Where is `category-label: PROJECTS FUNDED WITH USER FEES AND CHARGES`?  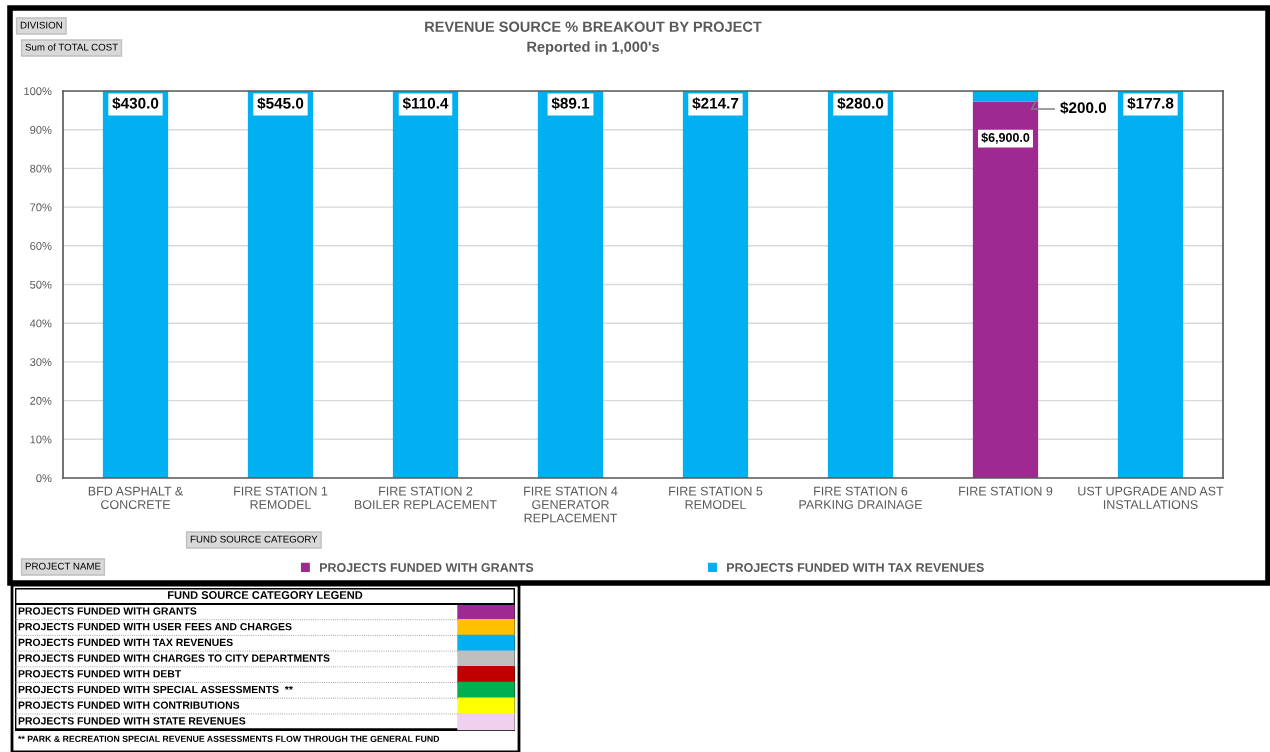 category-label: PROJECTS FUNDED WITH USER FEES AND CHARGES is located at coordinates (155, 626).